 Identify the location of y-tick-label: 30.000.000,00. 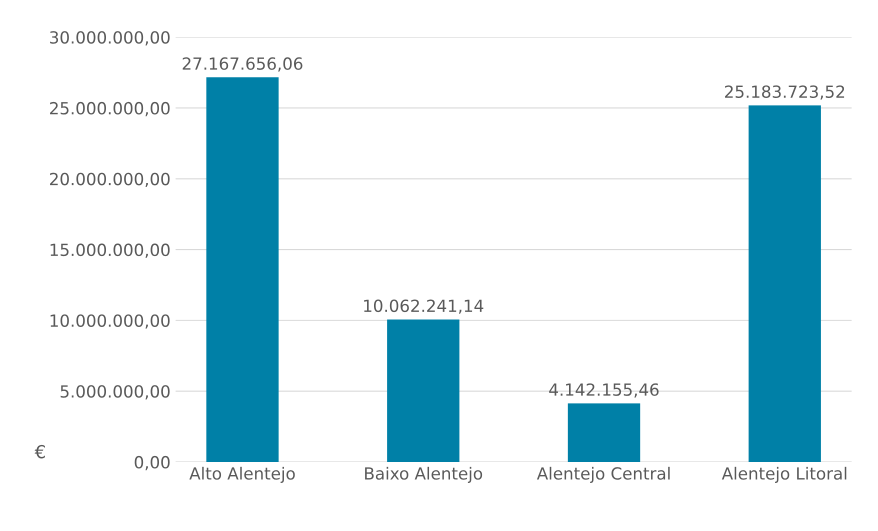
(110, 38).